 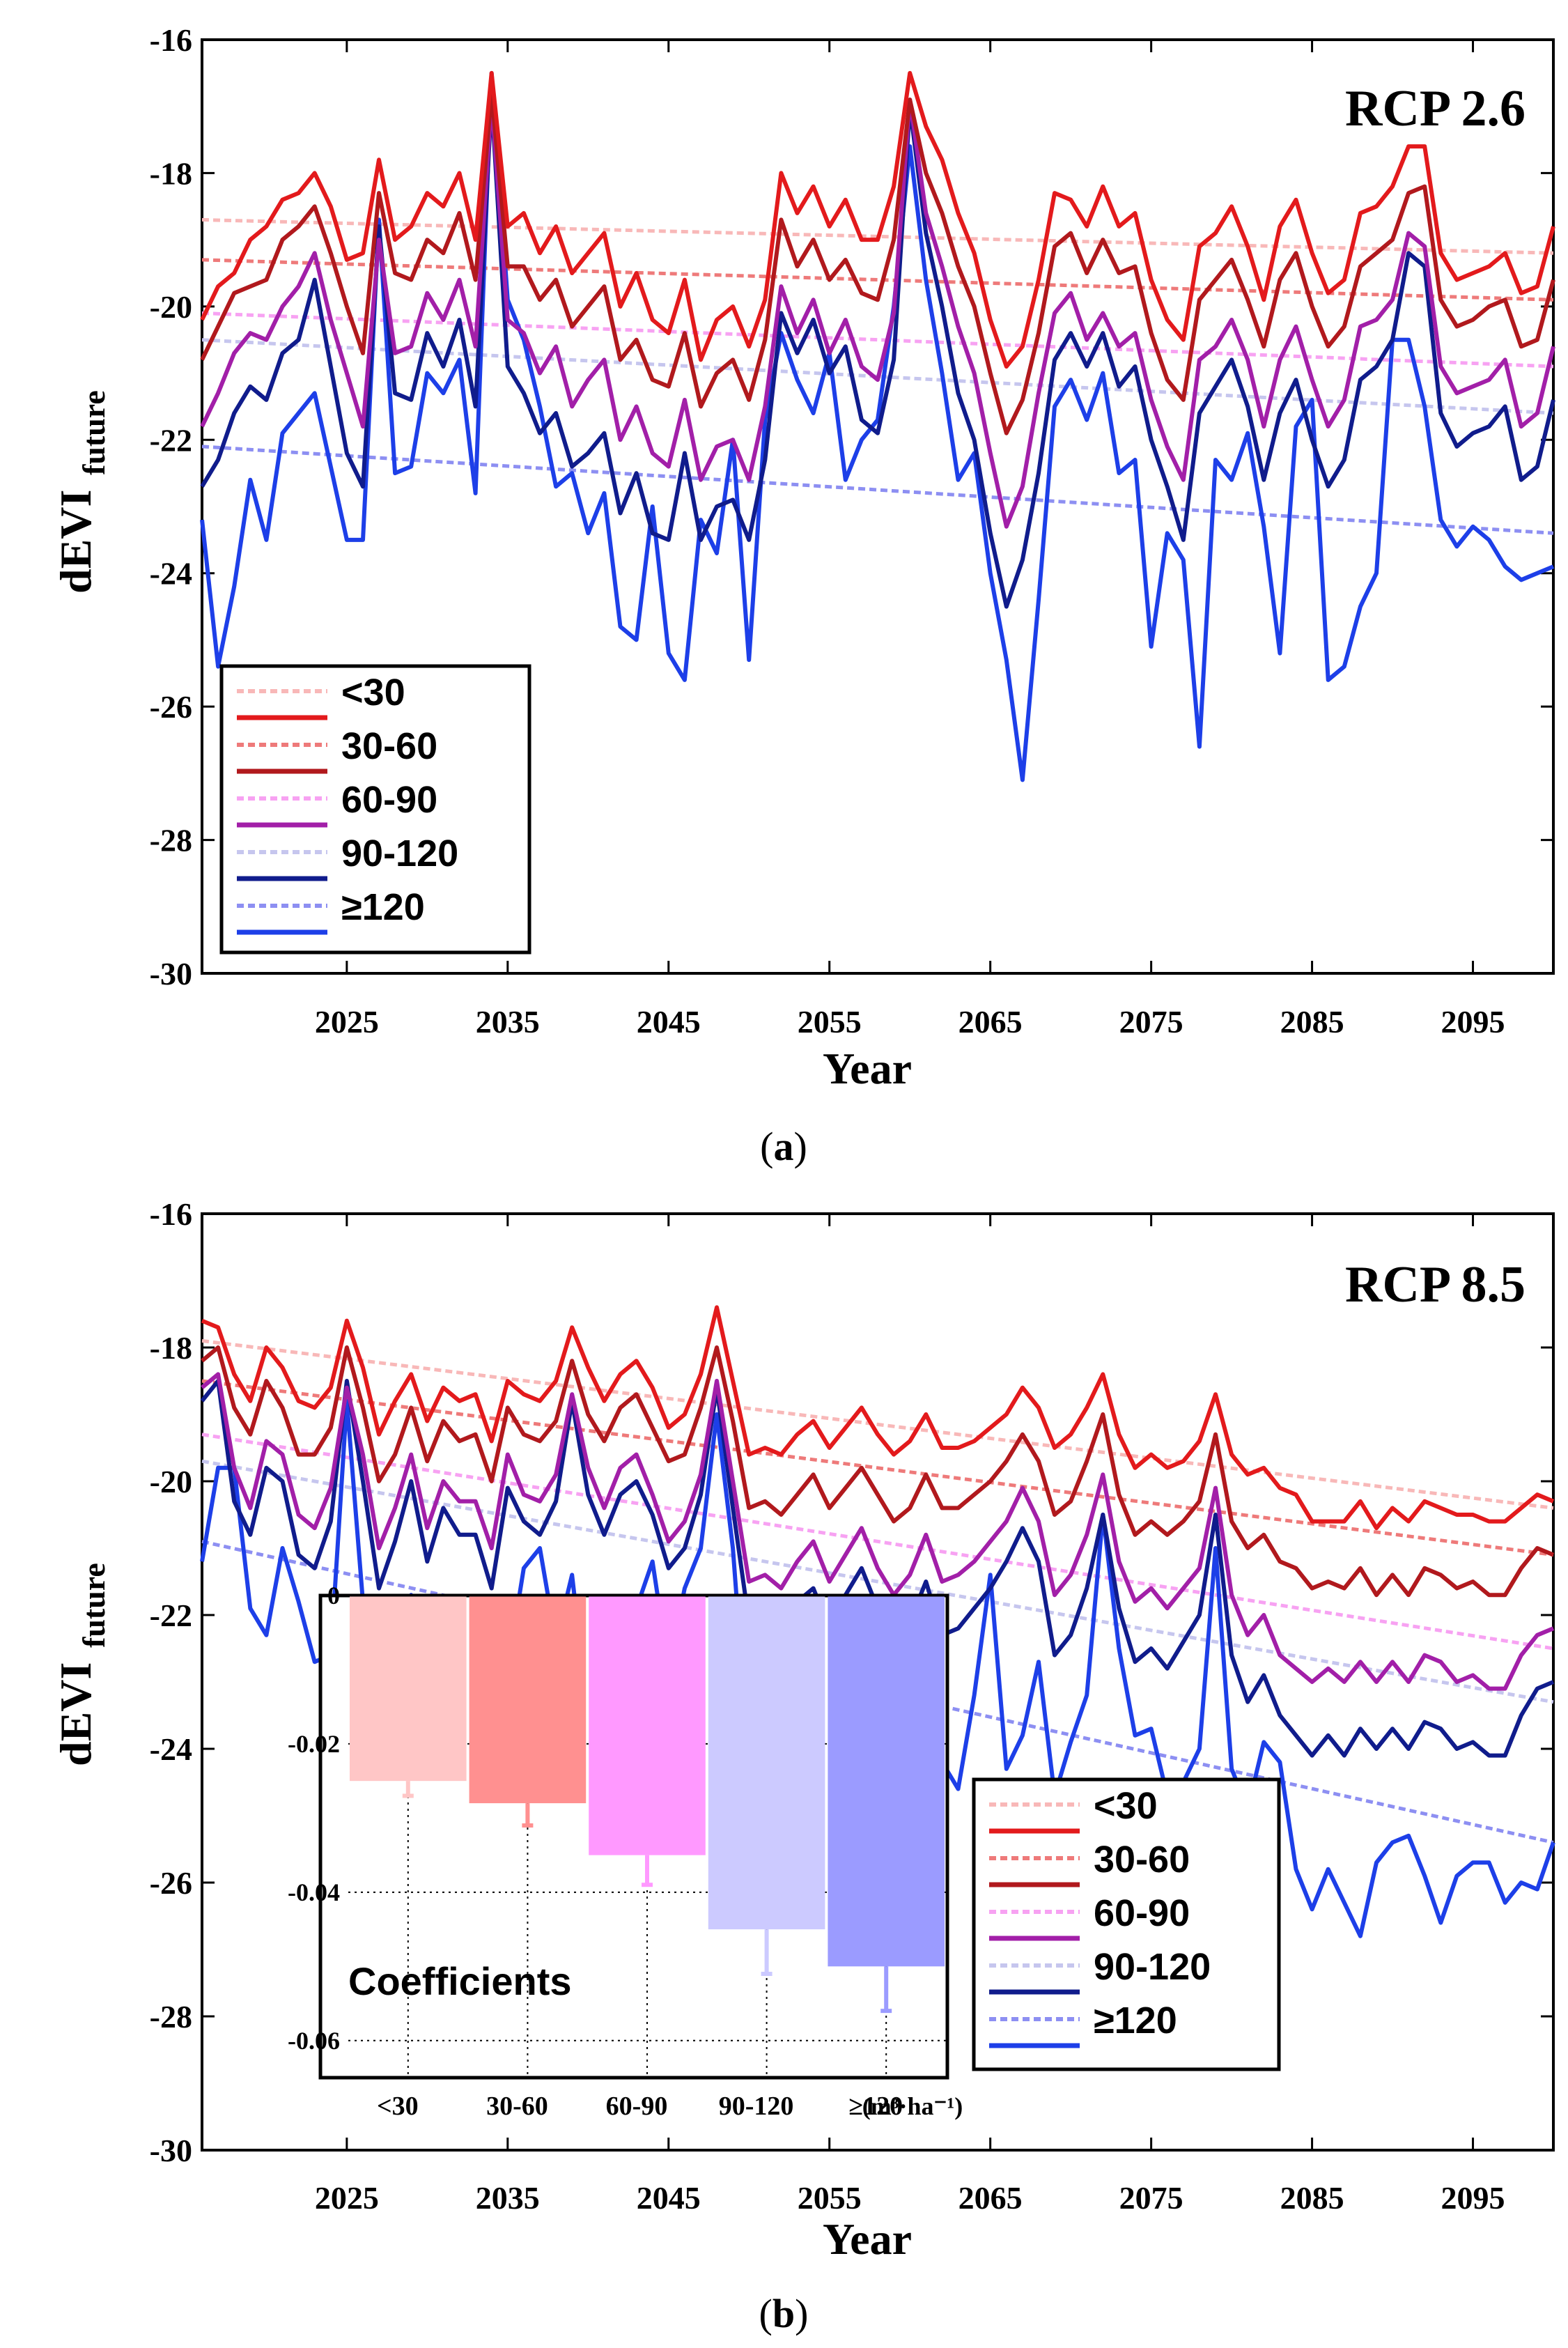 I want to click on y-label-sub-b: future, so click(x=93, y=1605).